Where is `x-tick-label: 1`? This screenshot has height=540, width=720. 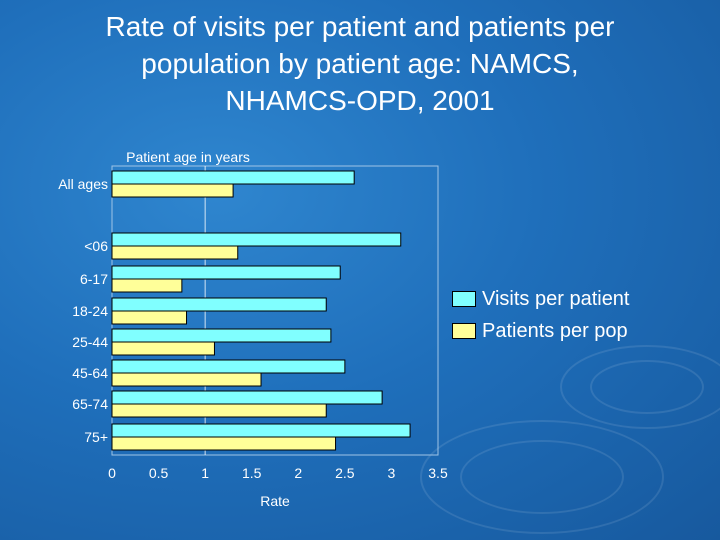
x-tick-label: 1 is located at coordinates (205, 473).